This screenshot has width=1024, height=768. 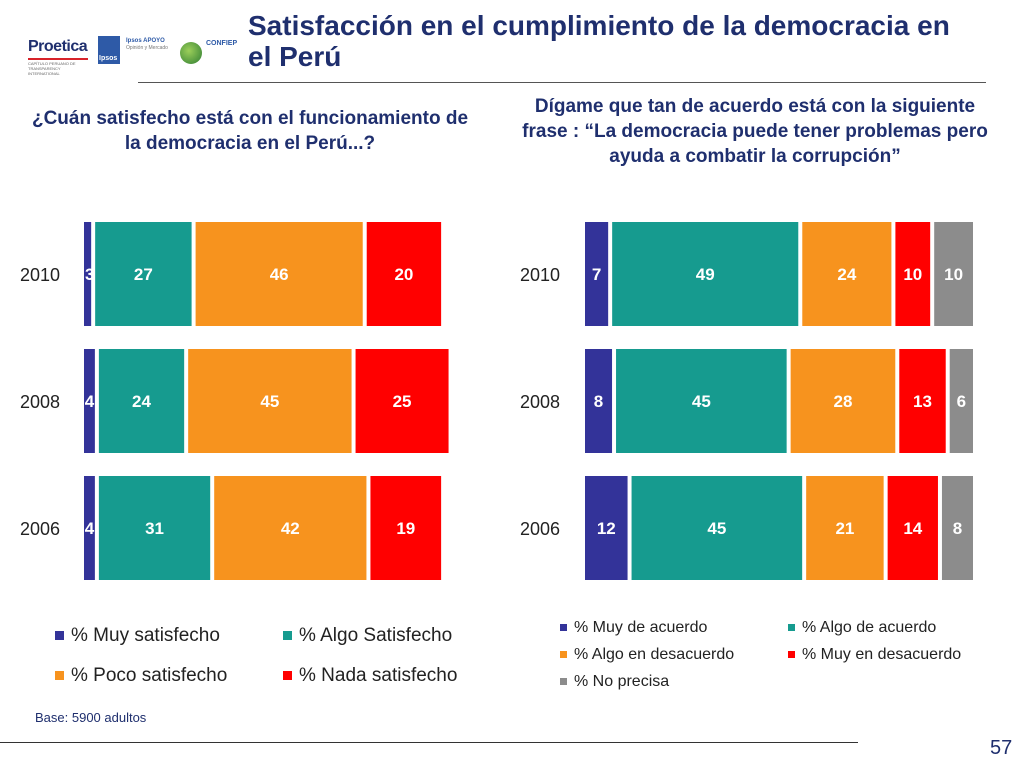 I want to click on data-label: 27, so click(x=143, y=274).